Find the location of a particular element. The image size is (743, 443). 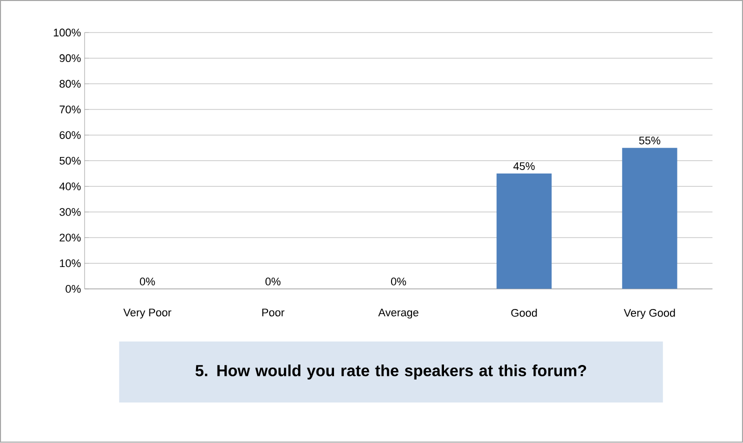

x-tick-label: Average is located at coordinates (398, 313).